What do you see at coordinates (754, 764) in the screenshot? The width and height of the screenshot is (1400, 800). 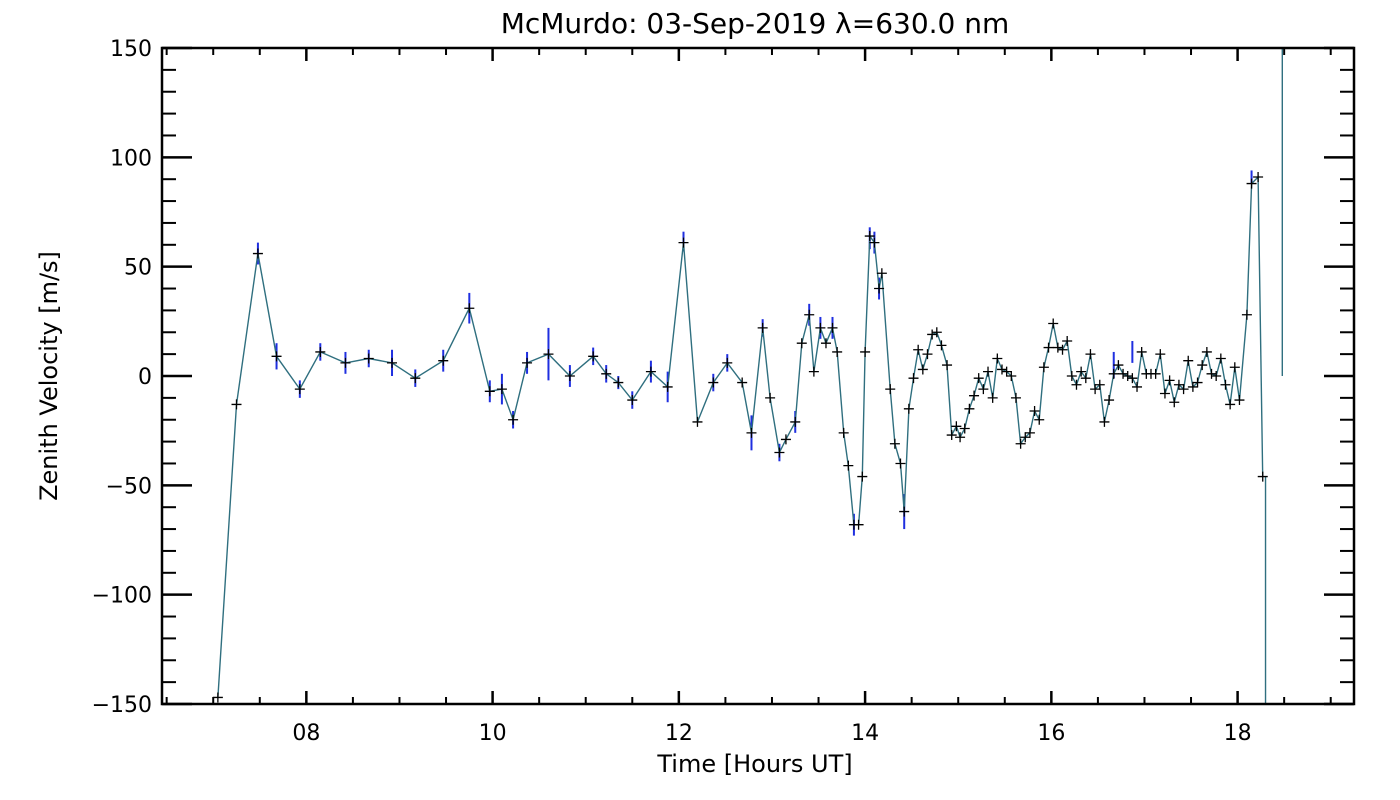 I see `x-axis-label: Time [Hours UT]` at bounding box center [754, 764].